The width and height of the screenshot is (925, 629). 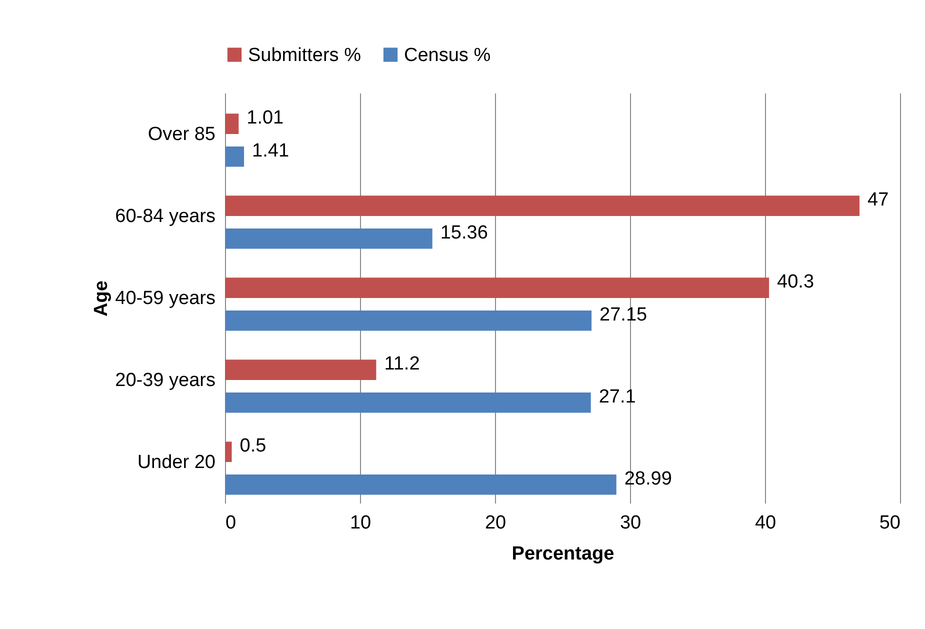 What do you see at coordinates (361, 523) in the screenshot?
I see `x-tick-label: 10` at bounding box center [361, 523].